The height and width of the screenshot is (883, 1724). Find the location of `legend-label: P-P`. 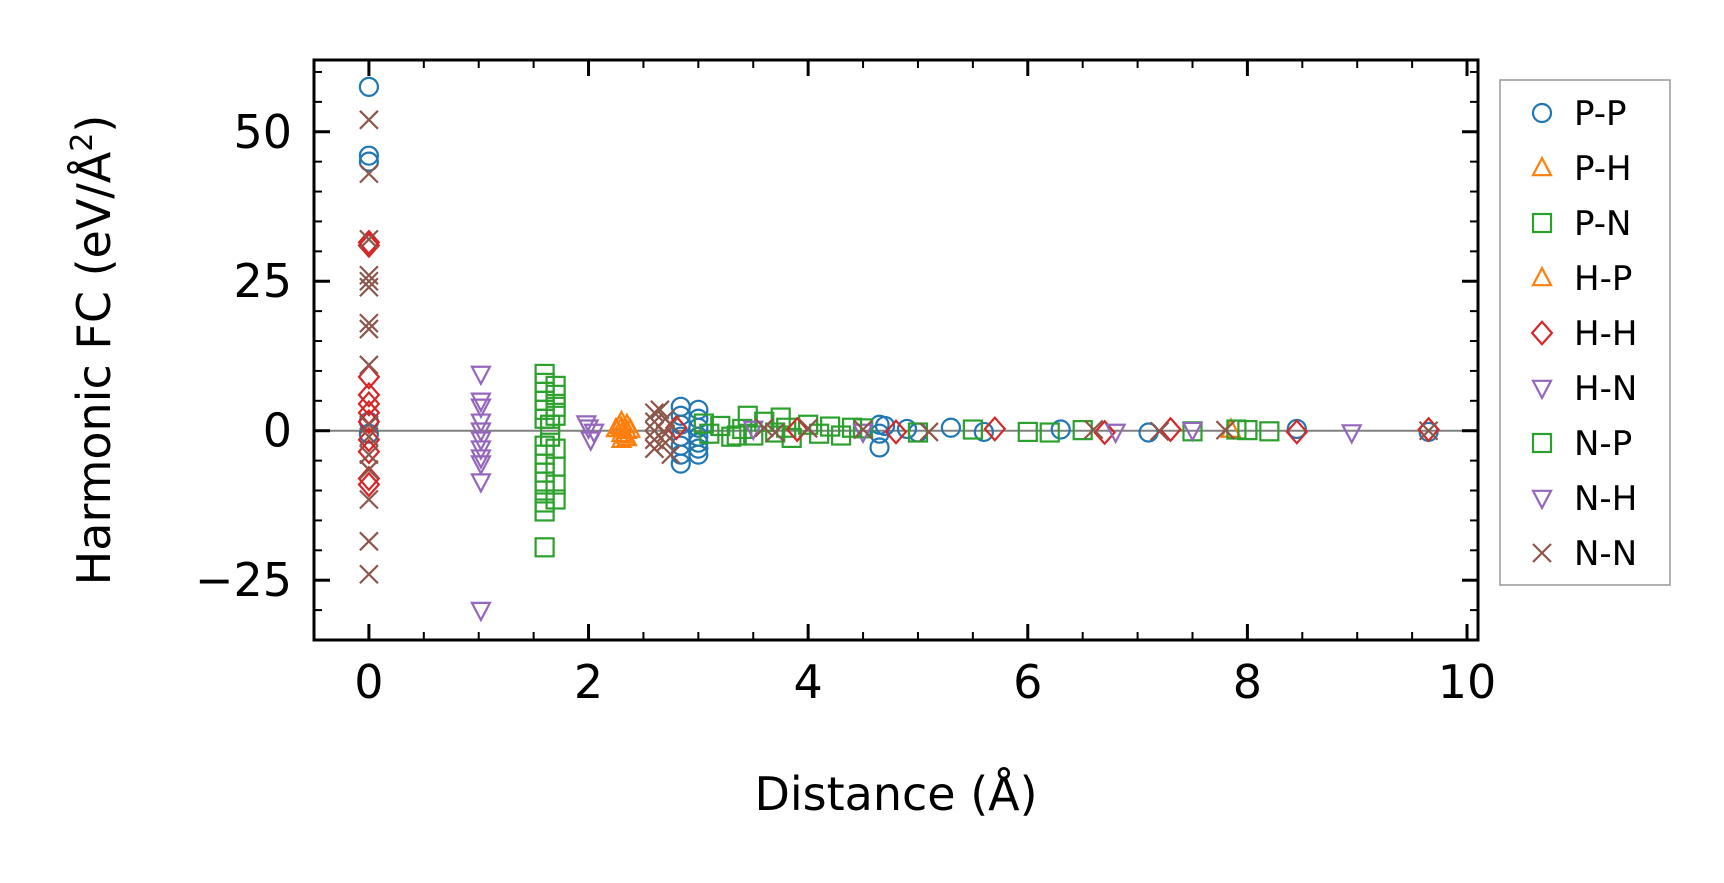

legend-label: P-P is located at coordinates (1600, 114).